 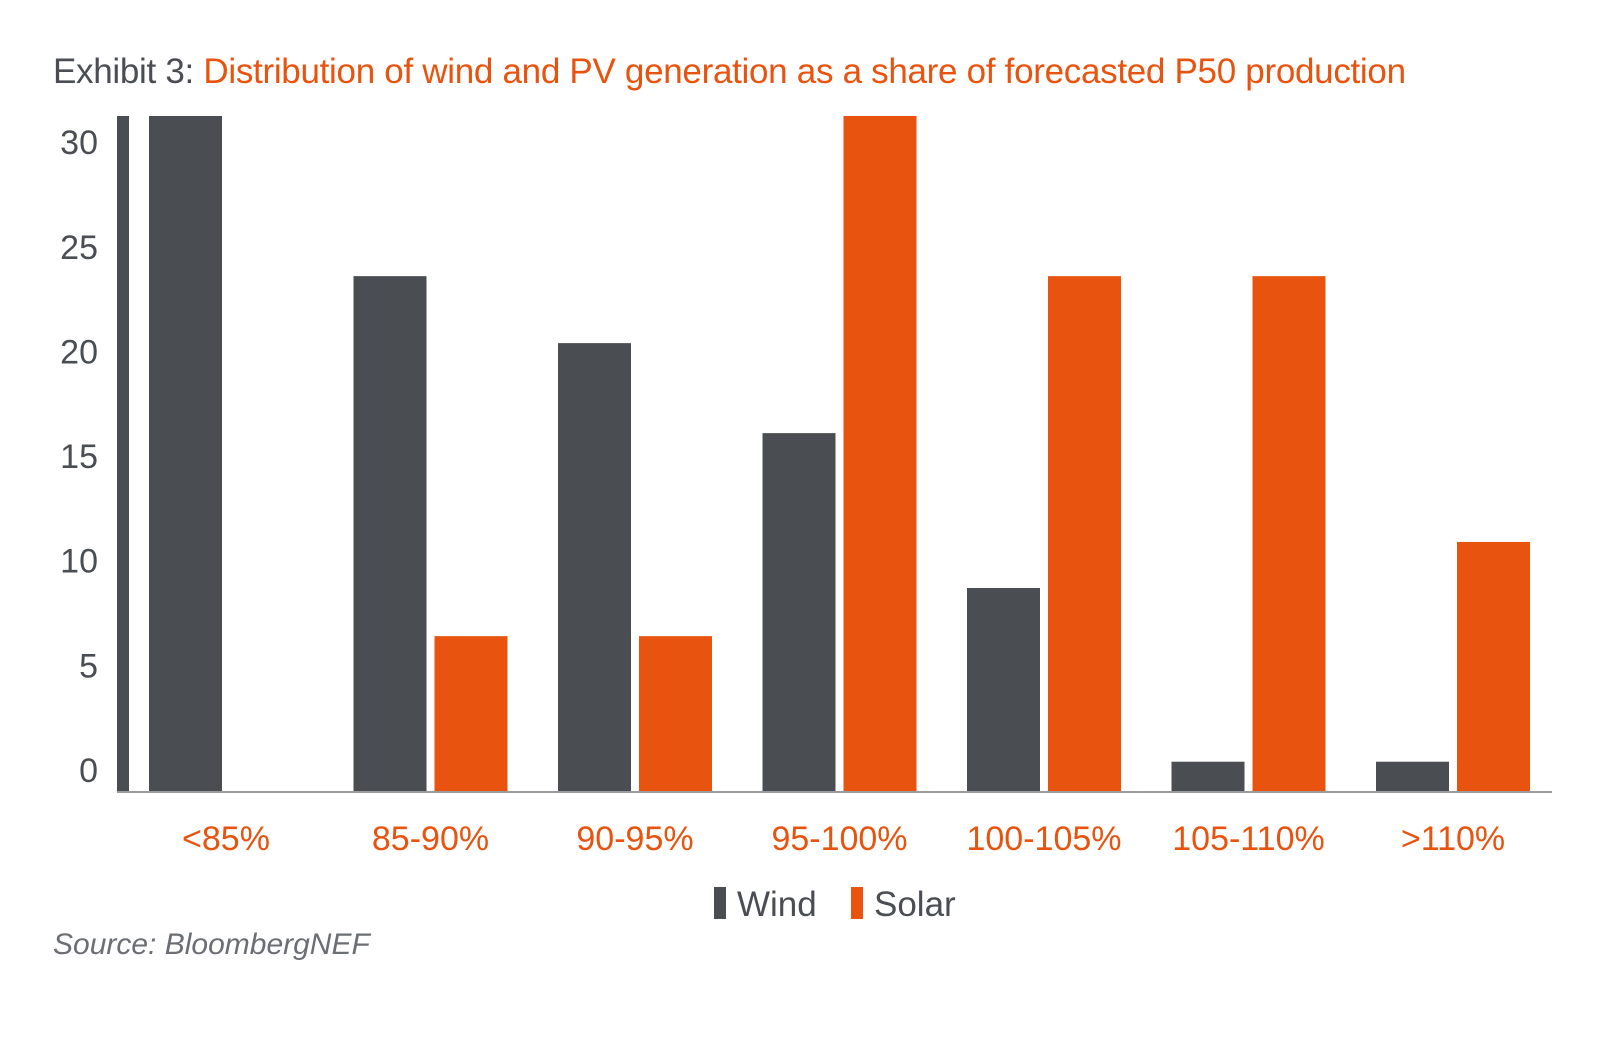 I want to click on legend-label-wind: Wind, so click(x=777, y=904).